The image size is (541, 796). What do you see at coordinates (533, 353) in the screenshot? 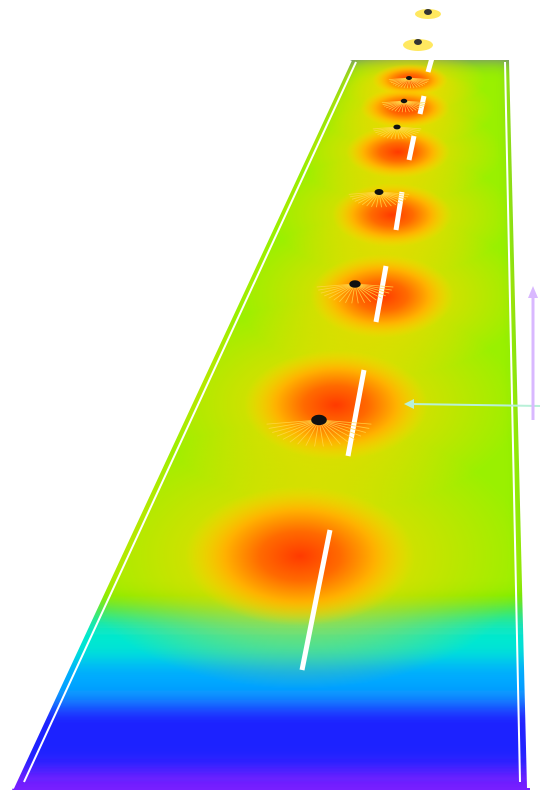
I see `vertical-arrow-icon` at bounding box center [533, 353].